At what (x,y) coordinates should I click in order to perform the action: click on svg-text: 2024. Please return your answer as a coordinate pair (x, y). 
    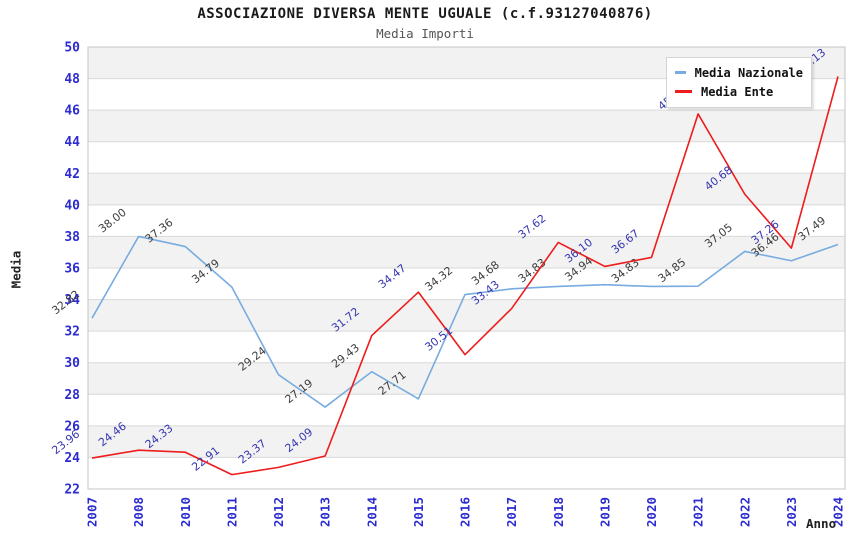
    Looking at the image, I should click on (838, 512).